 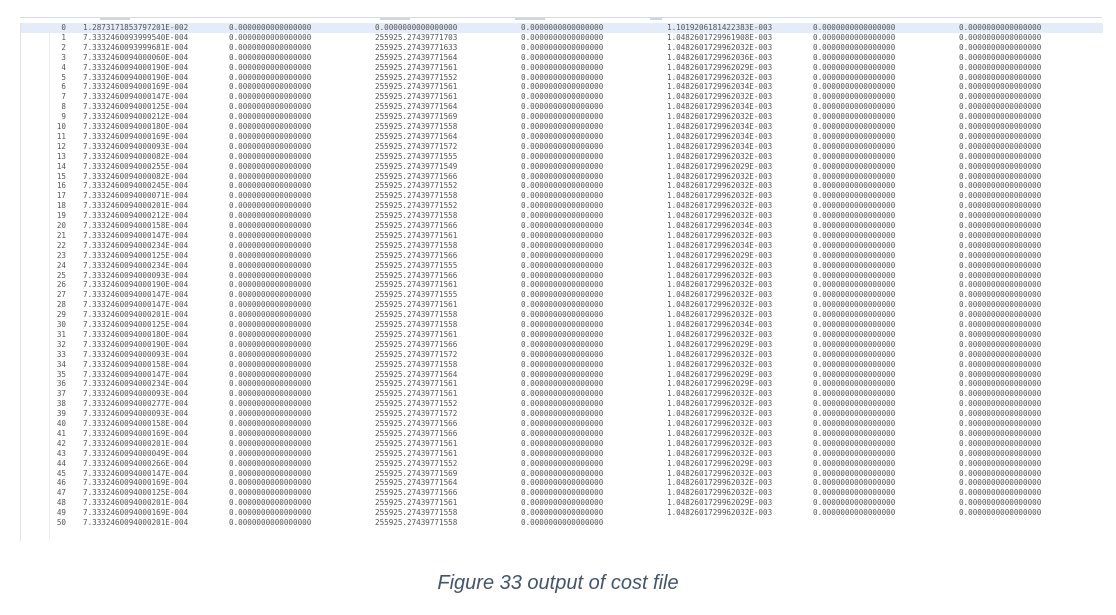 What do you see at coordinates (136, 47) in the screenshot?
I see `table-cell: 7.3332460093999681E-004` at bounding box center [136, 47].